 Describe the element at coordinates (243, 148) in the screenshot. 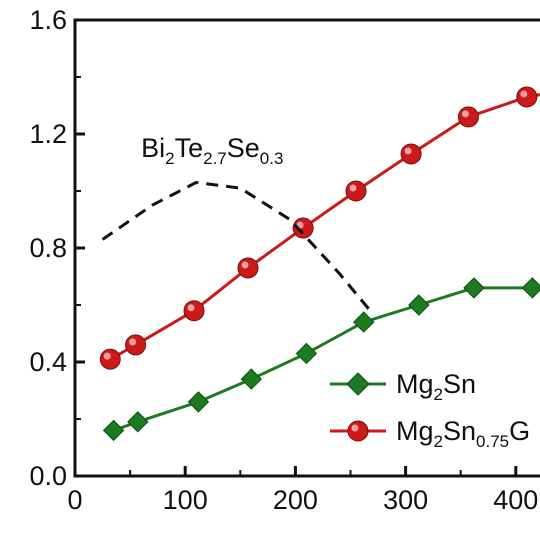

I see `annotation-label-part: Se` at that location.